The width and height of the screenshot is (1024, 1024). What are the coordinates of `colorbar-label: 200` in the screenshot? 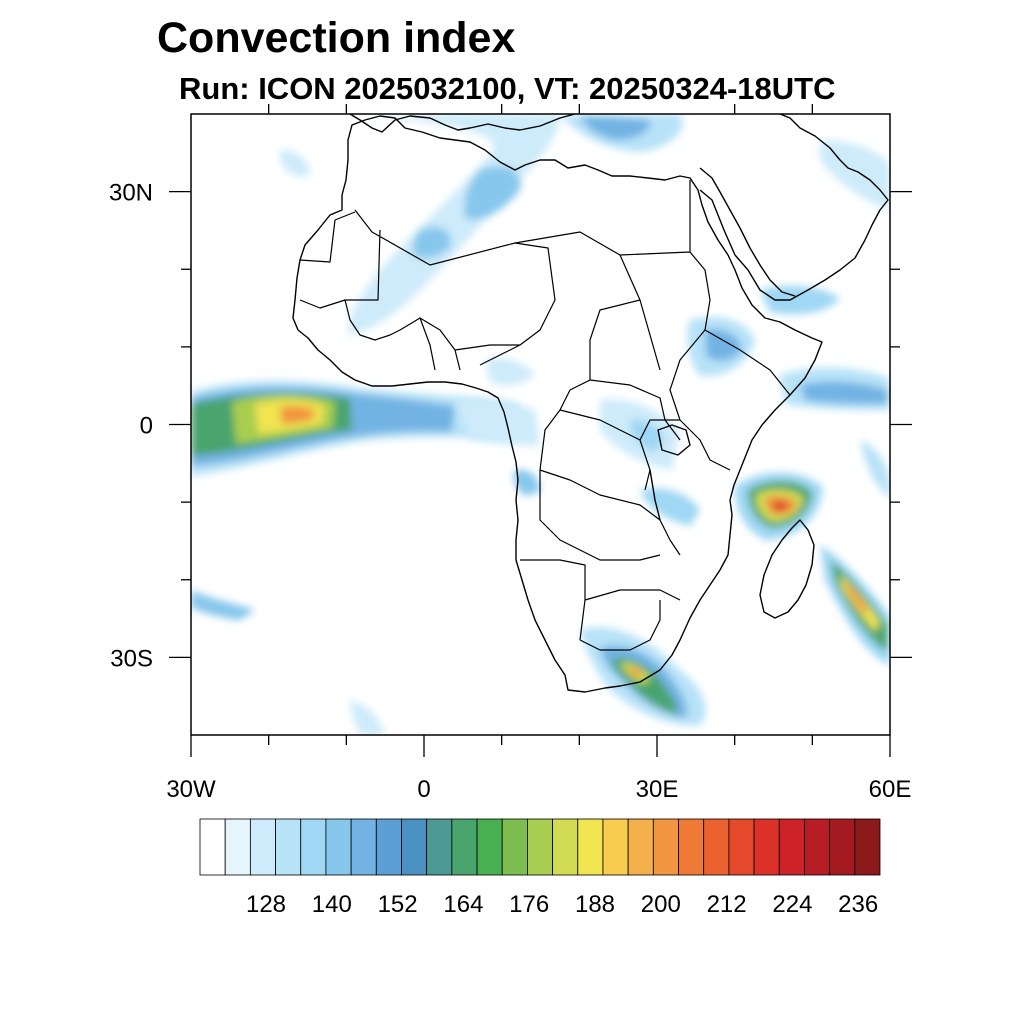 It's located at (661, 904).